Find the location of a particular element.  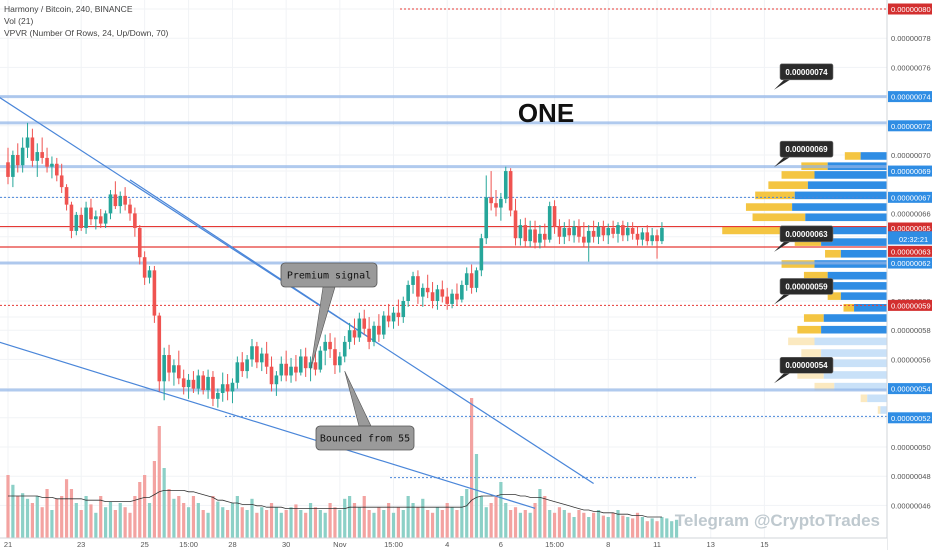

level-label: 0.00000069 is located at coordinates (804, 154).